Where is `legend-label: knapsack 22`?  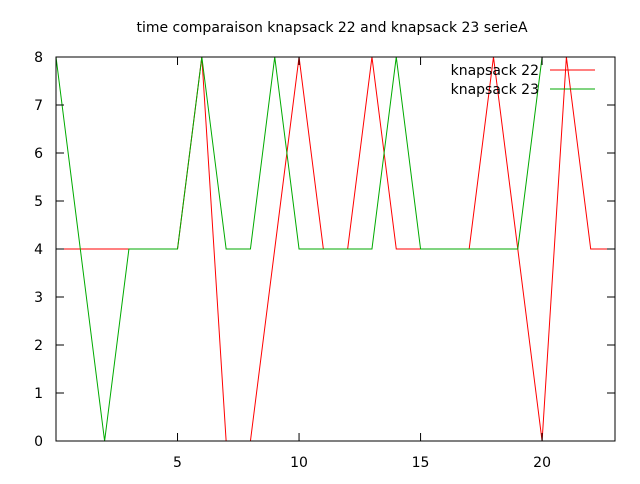
legend-label: knapsack 22 is located at coordinates (495, 71).